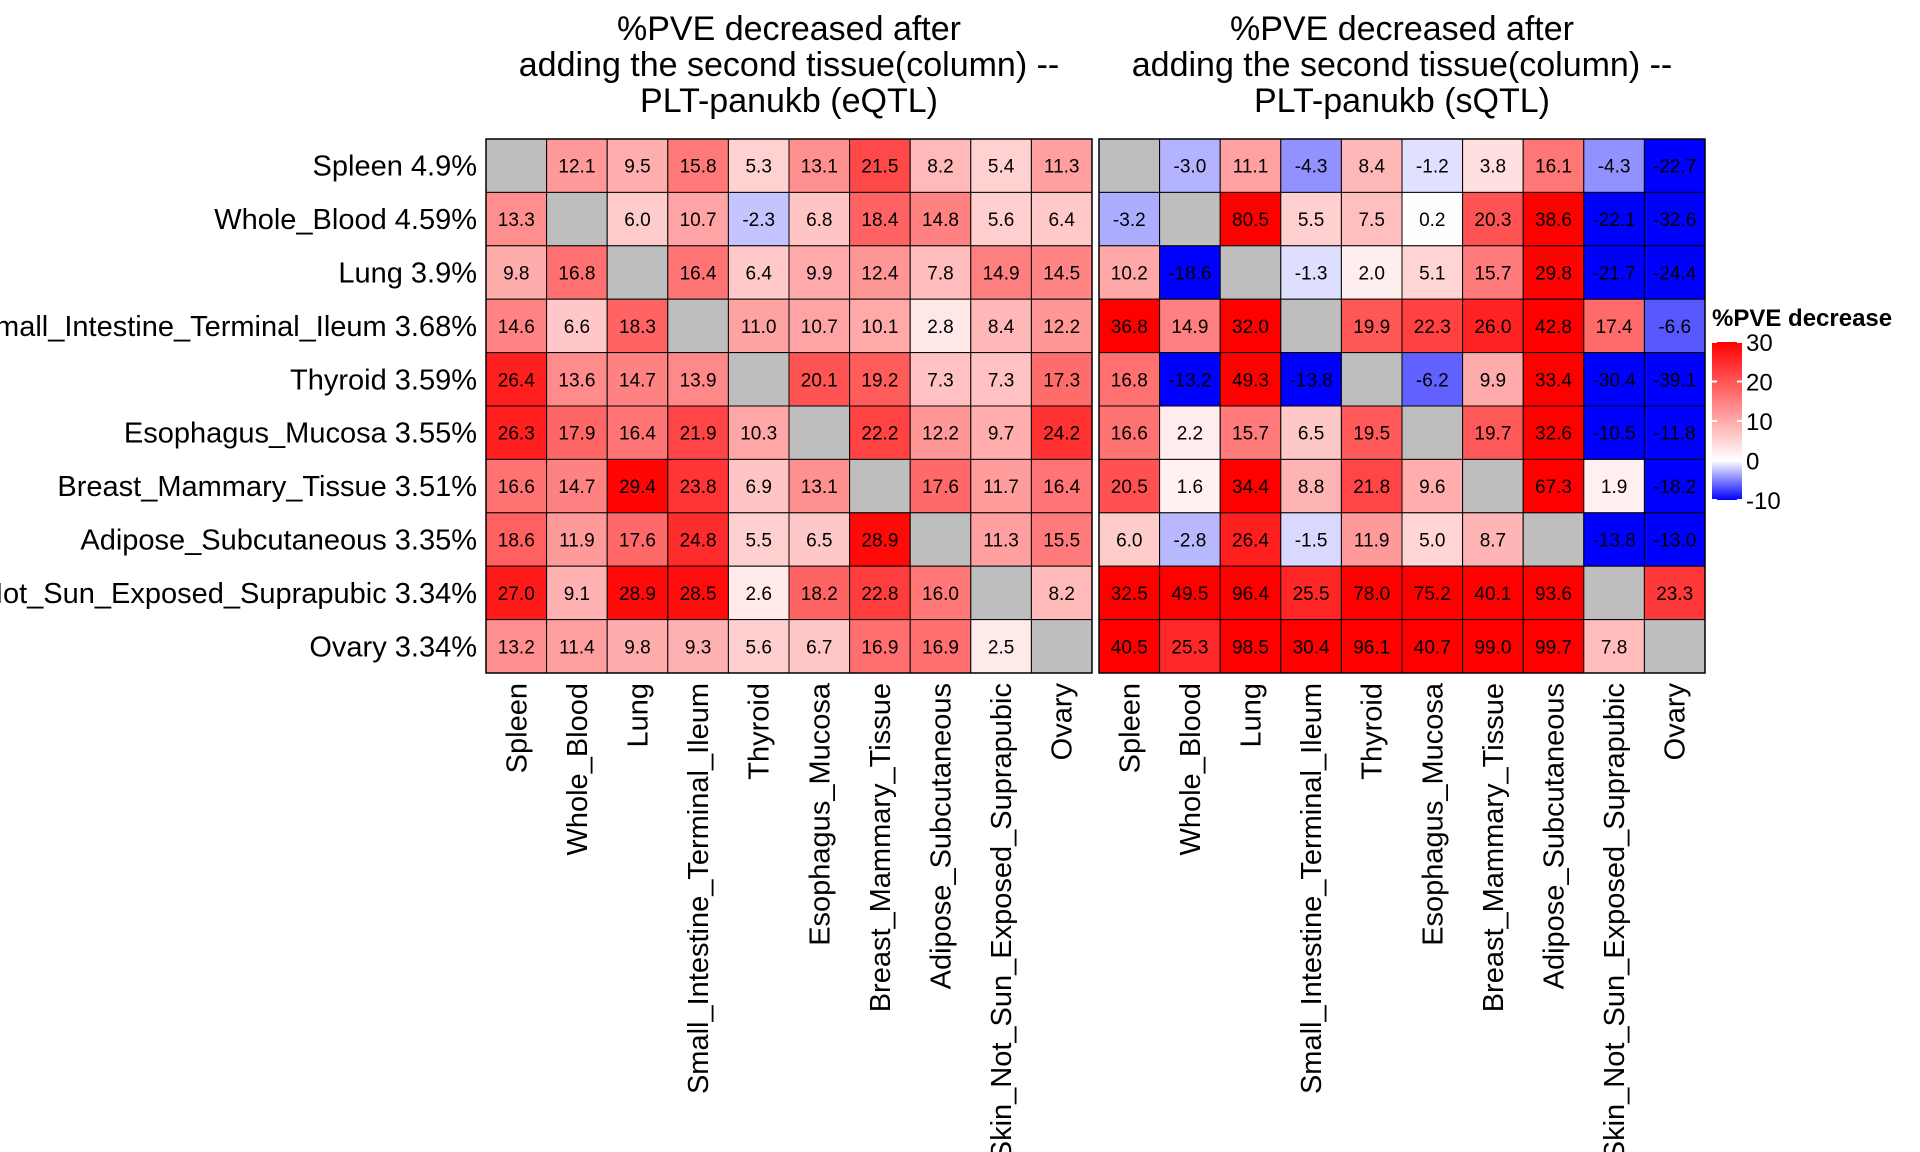 Image resolution: width=1920 pixels, height=1152 pixels. What do you see at coordinates (1061, 220) in the screenshot?
I see `cell-value-label: 6.4` at bounding box center [1061, 220].